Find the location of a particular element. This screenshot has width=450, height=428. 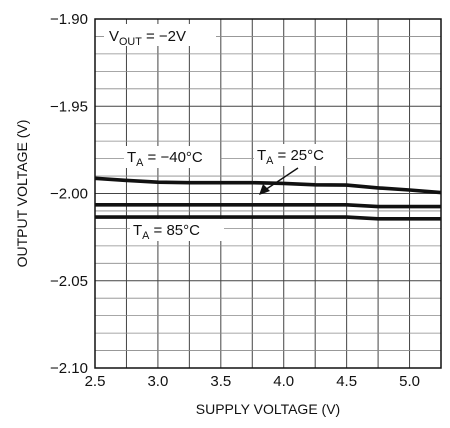

x-tick-label: 3.5 is located at coordinates (220, 381).